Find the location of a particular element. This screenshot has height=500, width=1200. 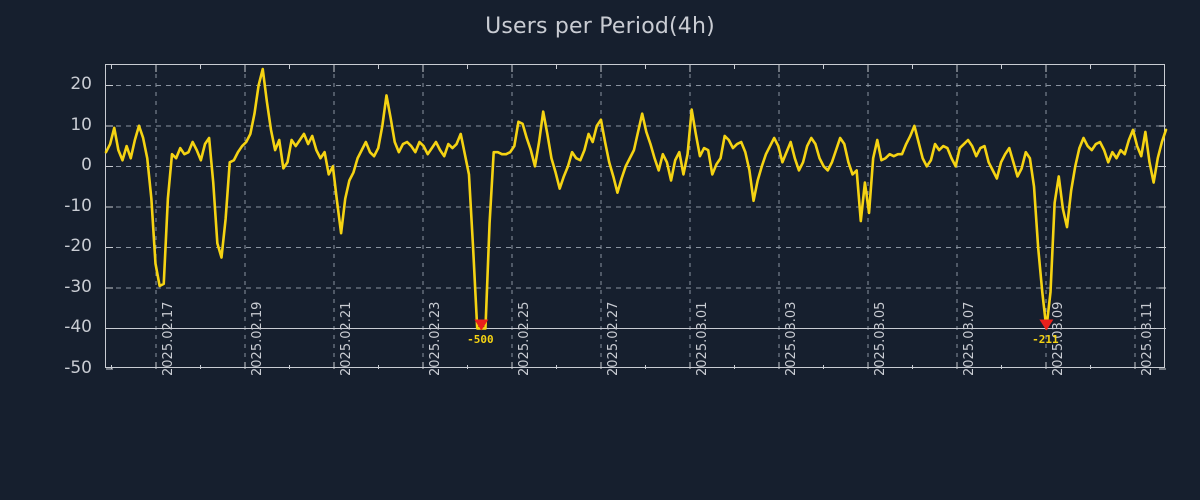

x-tick-label: 2025.03.11 is located at coordinates (1147, 338).